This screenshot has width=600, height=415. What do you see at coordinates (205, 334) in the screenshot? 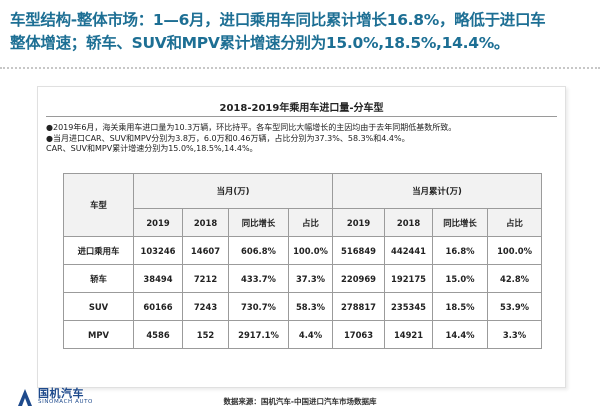
I see `table-cell: 152` at bounding box center [205, 334].